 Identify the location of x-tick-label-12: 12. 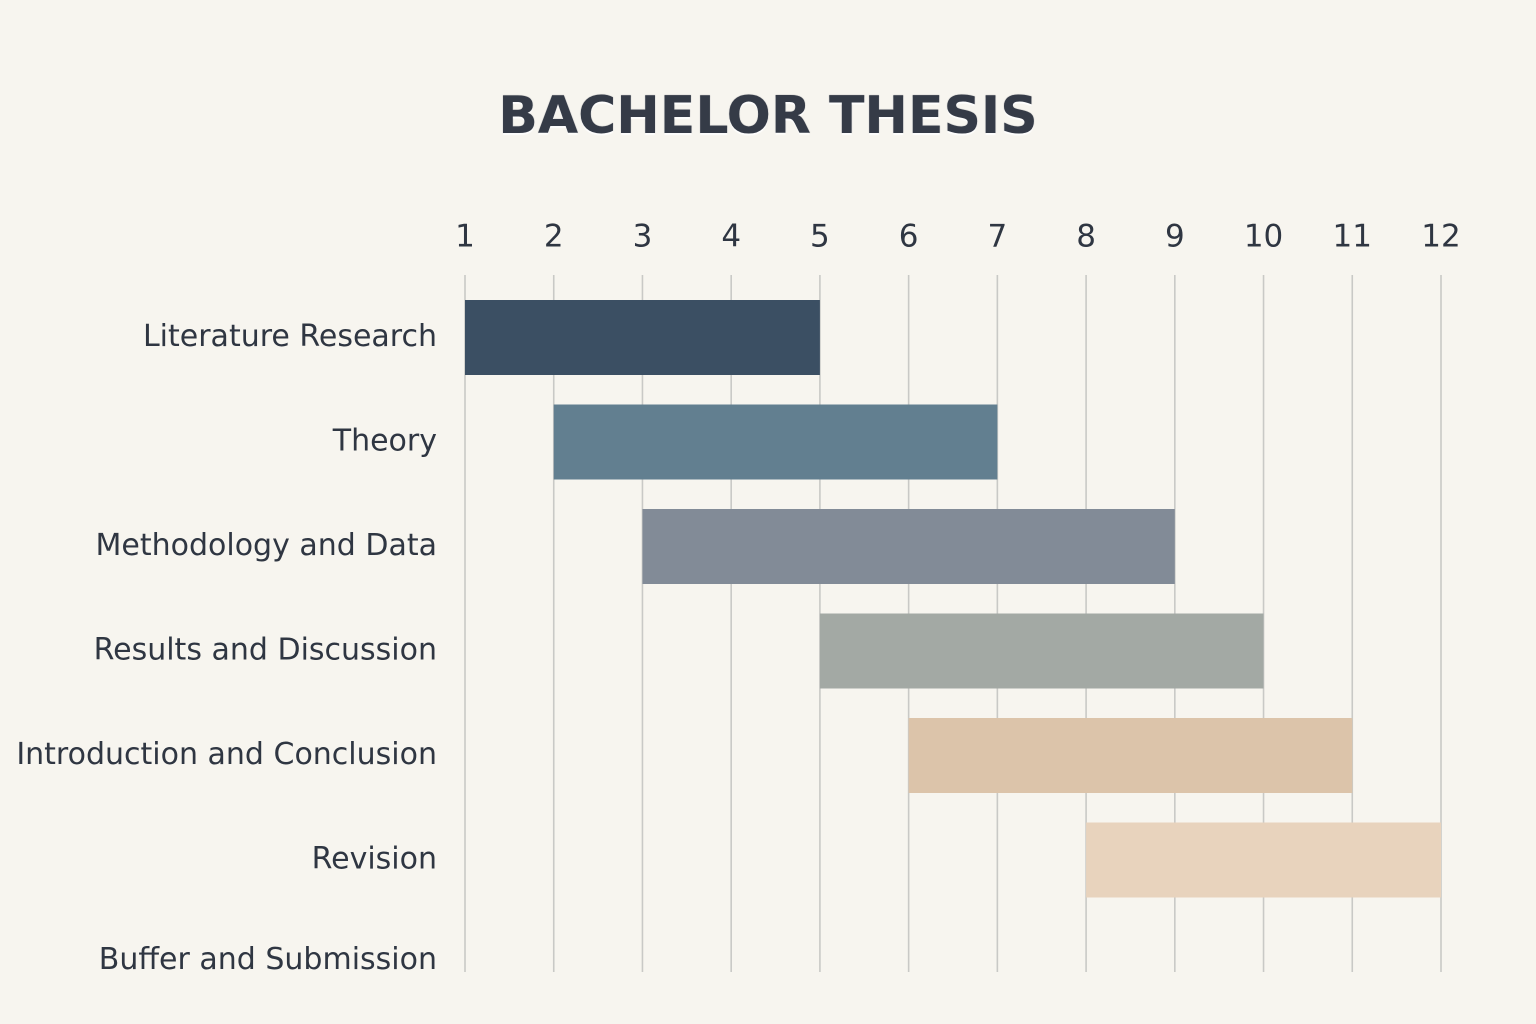
(1440, 237).